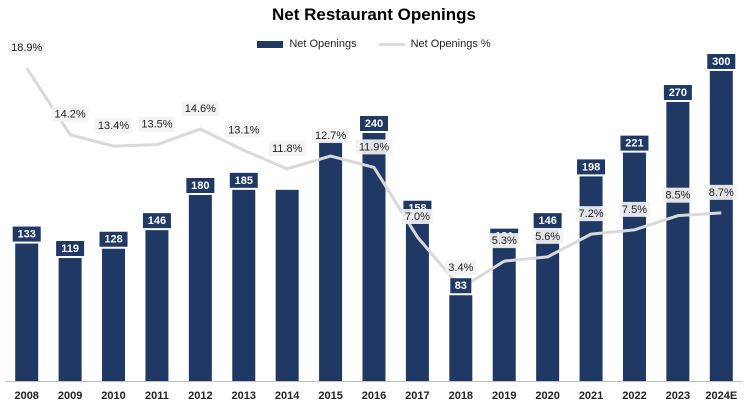 Image resolution: width=748 pixels, height=406 pixels. I want to click on legend-label-line: Net Openings %, so click(450, 44).